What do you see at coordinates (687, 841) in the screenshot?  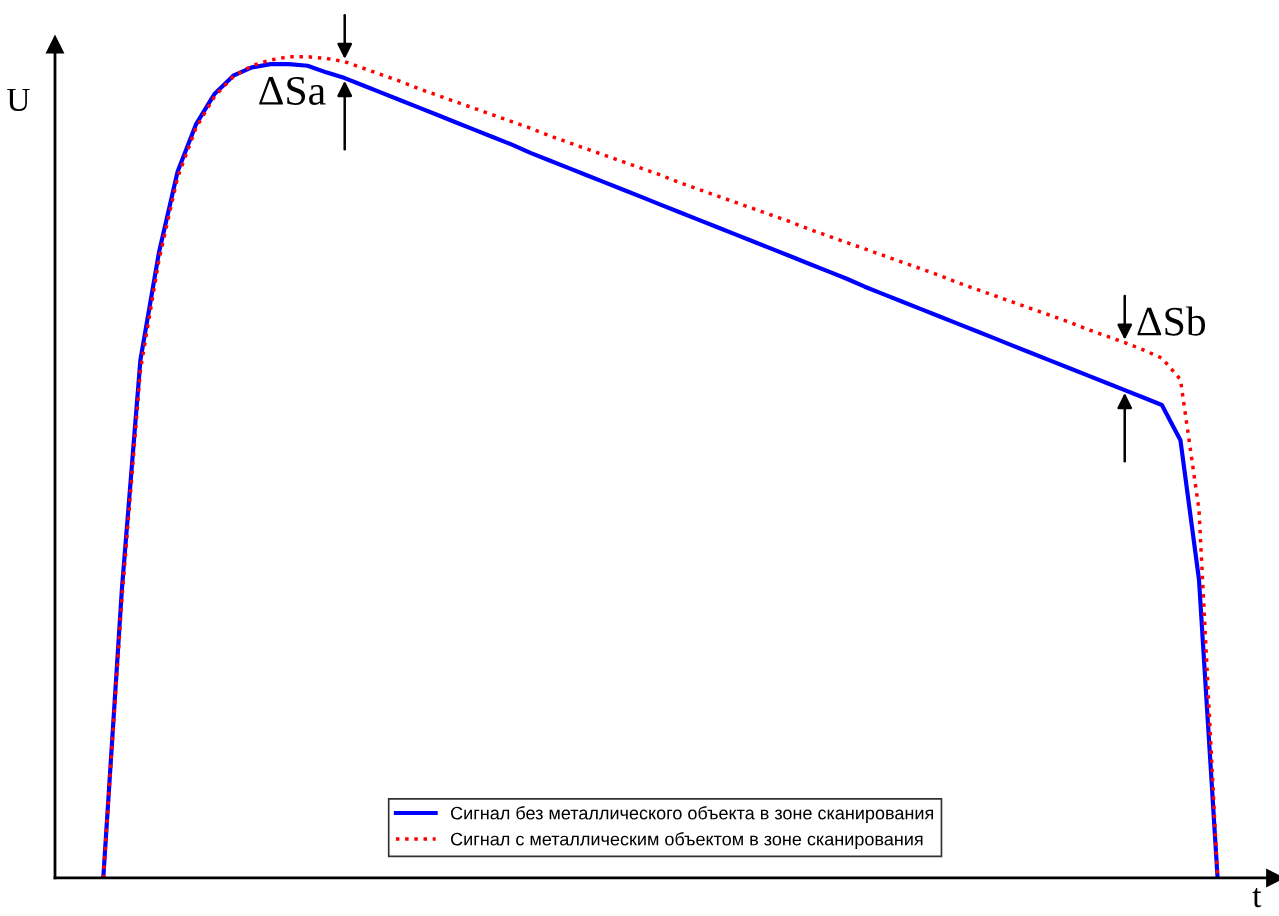 I see `legend-label: Сигнал с металлическим объектом в зоне сканирования` at bounding box center [687, 841].